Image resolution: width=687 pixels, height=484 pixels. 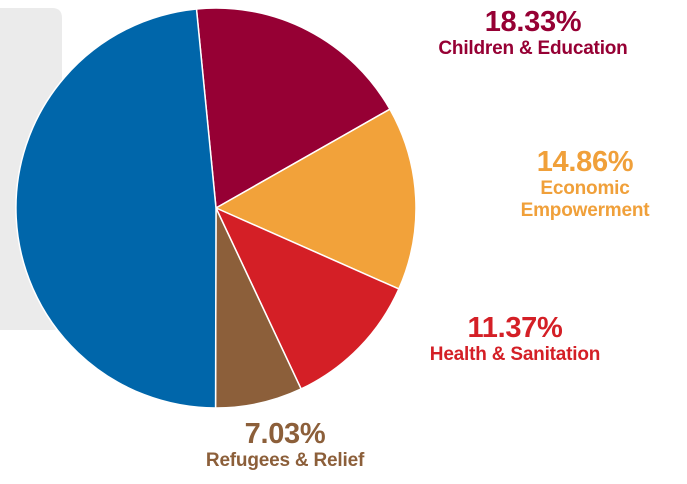 What do you see at coordinates (285, 461) in the screenshot?
I see `slice-name-refugees-relief: Refugees & Relief` at bounding box center [285, 461].